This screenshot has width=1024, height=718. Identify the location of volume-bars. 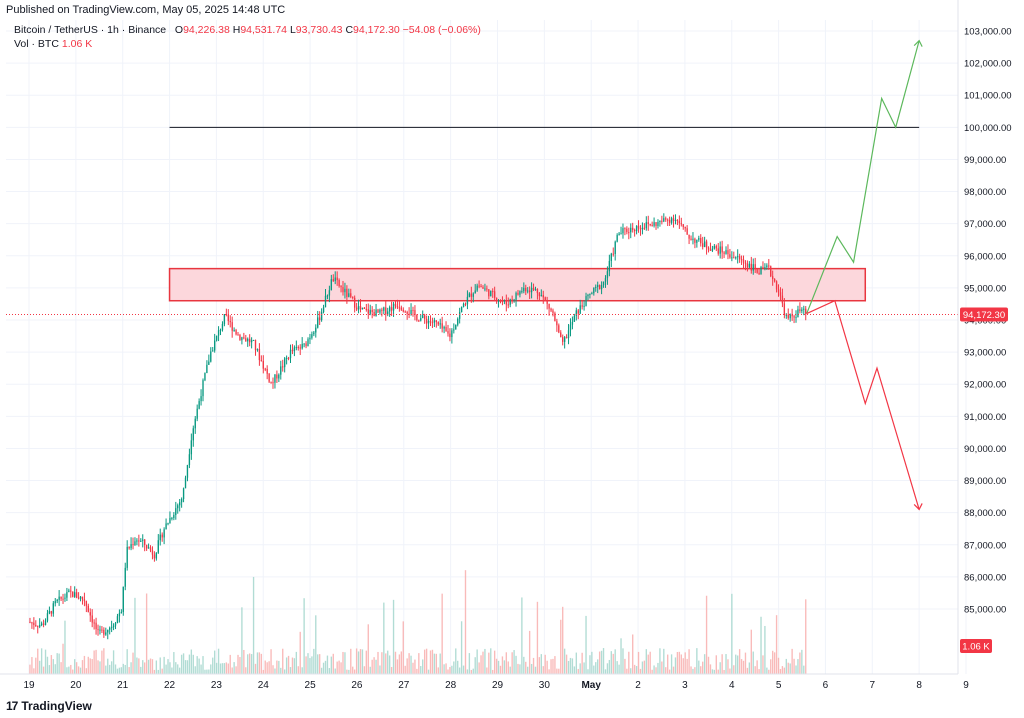
(418, 622).